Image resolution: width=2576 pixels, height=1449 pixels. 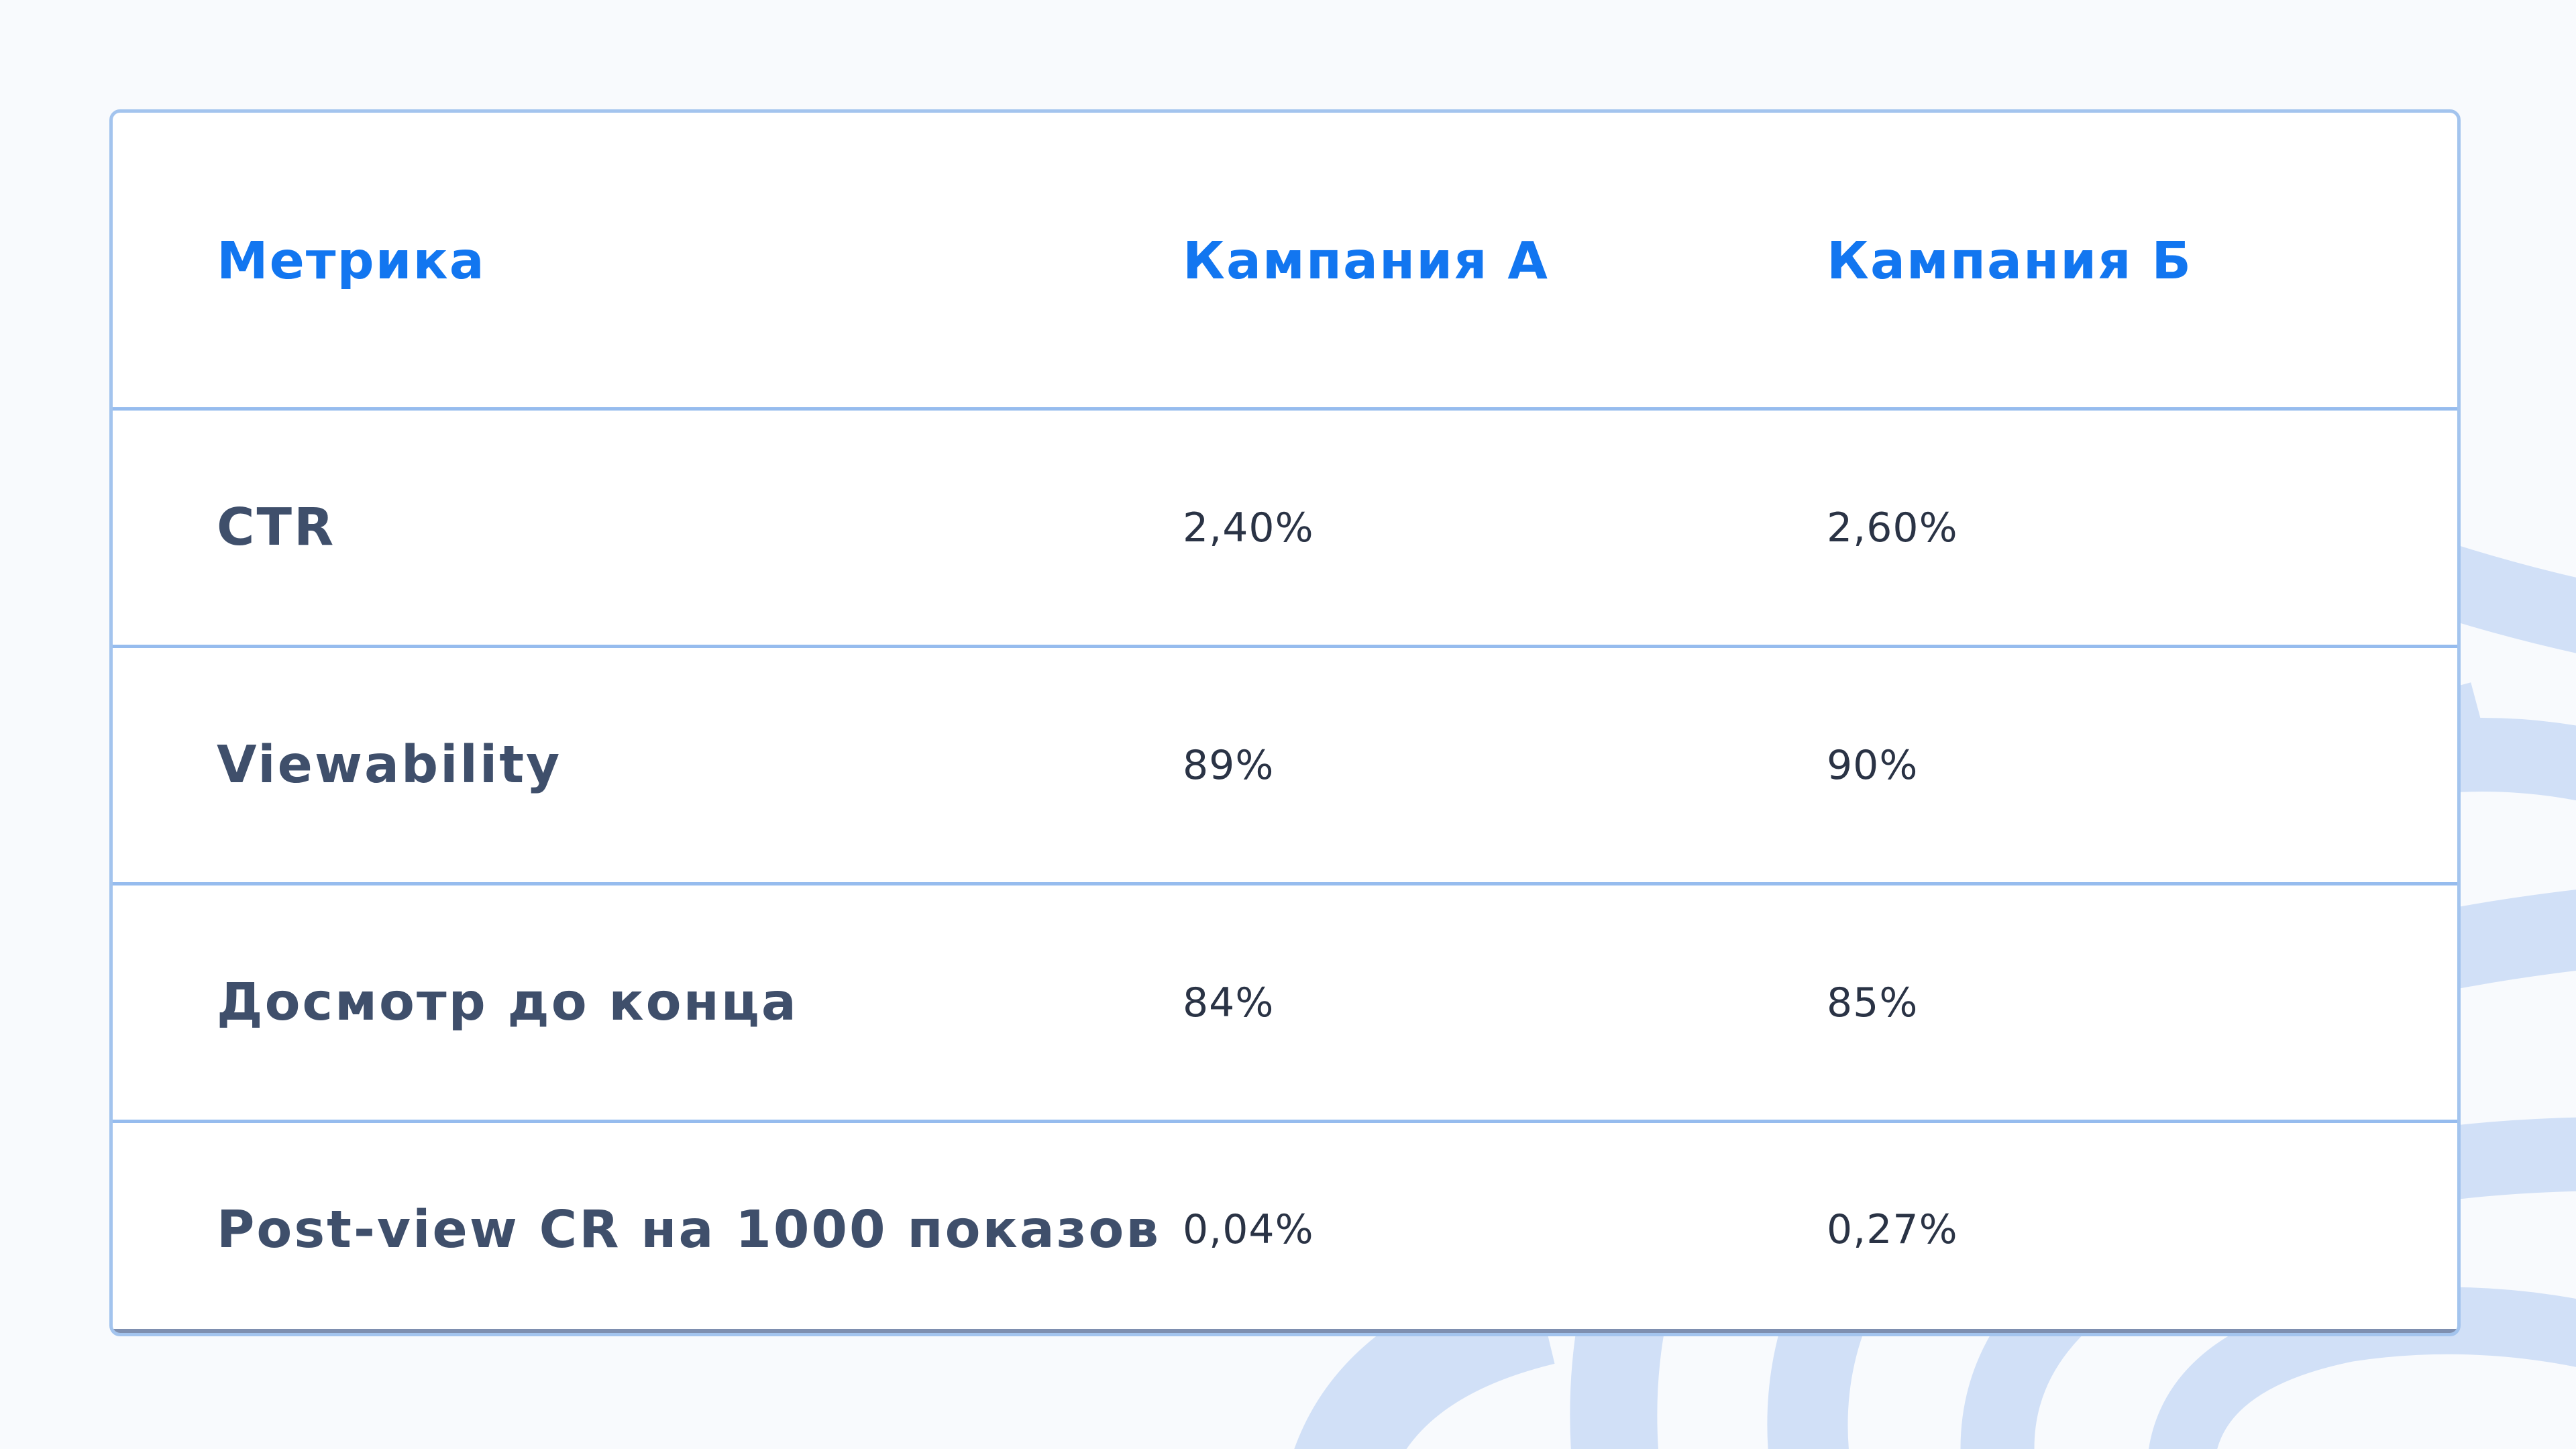 I want to click on header-metric: Метрика, so click(x=351, y=261).